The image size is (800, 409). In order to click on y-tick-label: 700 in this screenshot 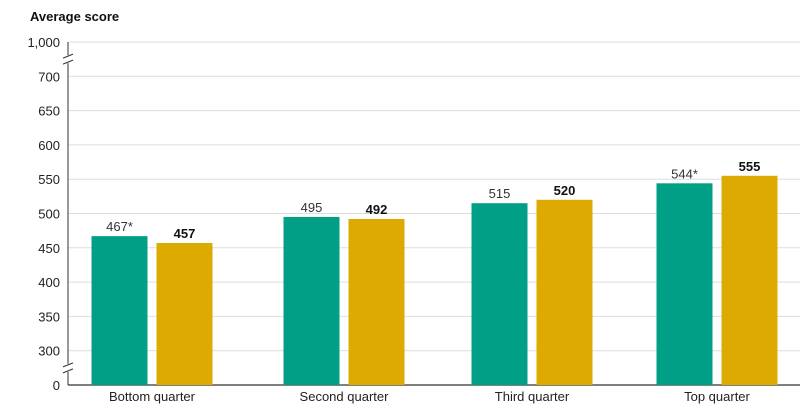, I will do `click(49, 76)`.